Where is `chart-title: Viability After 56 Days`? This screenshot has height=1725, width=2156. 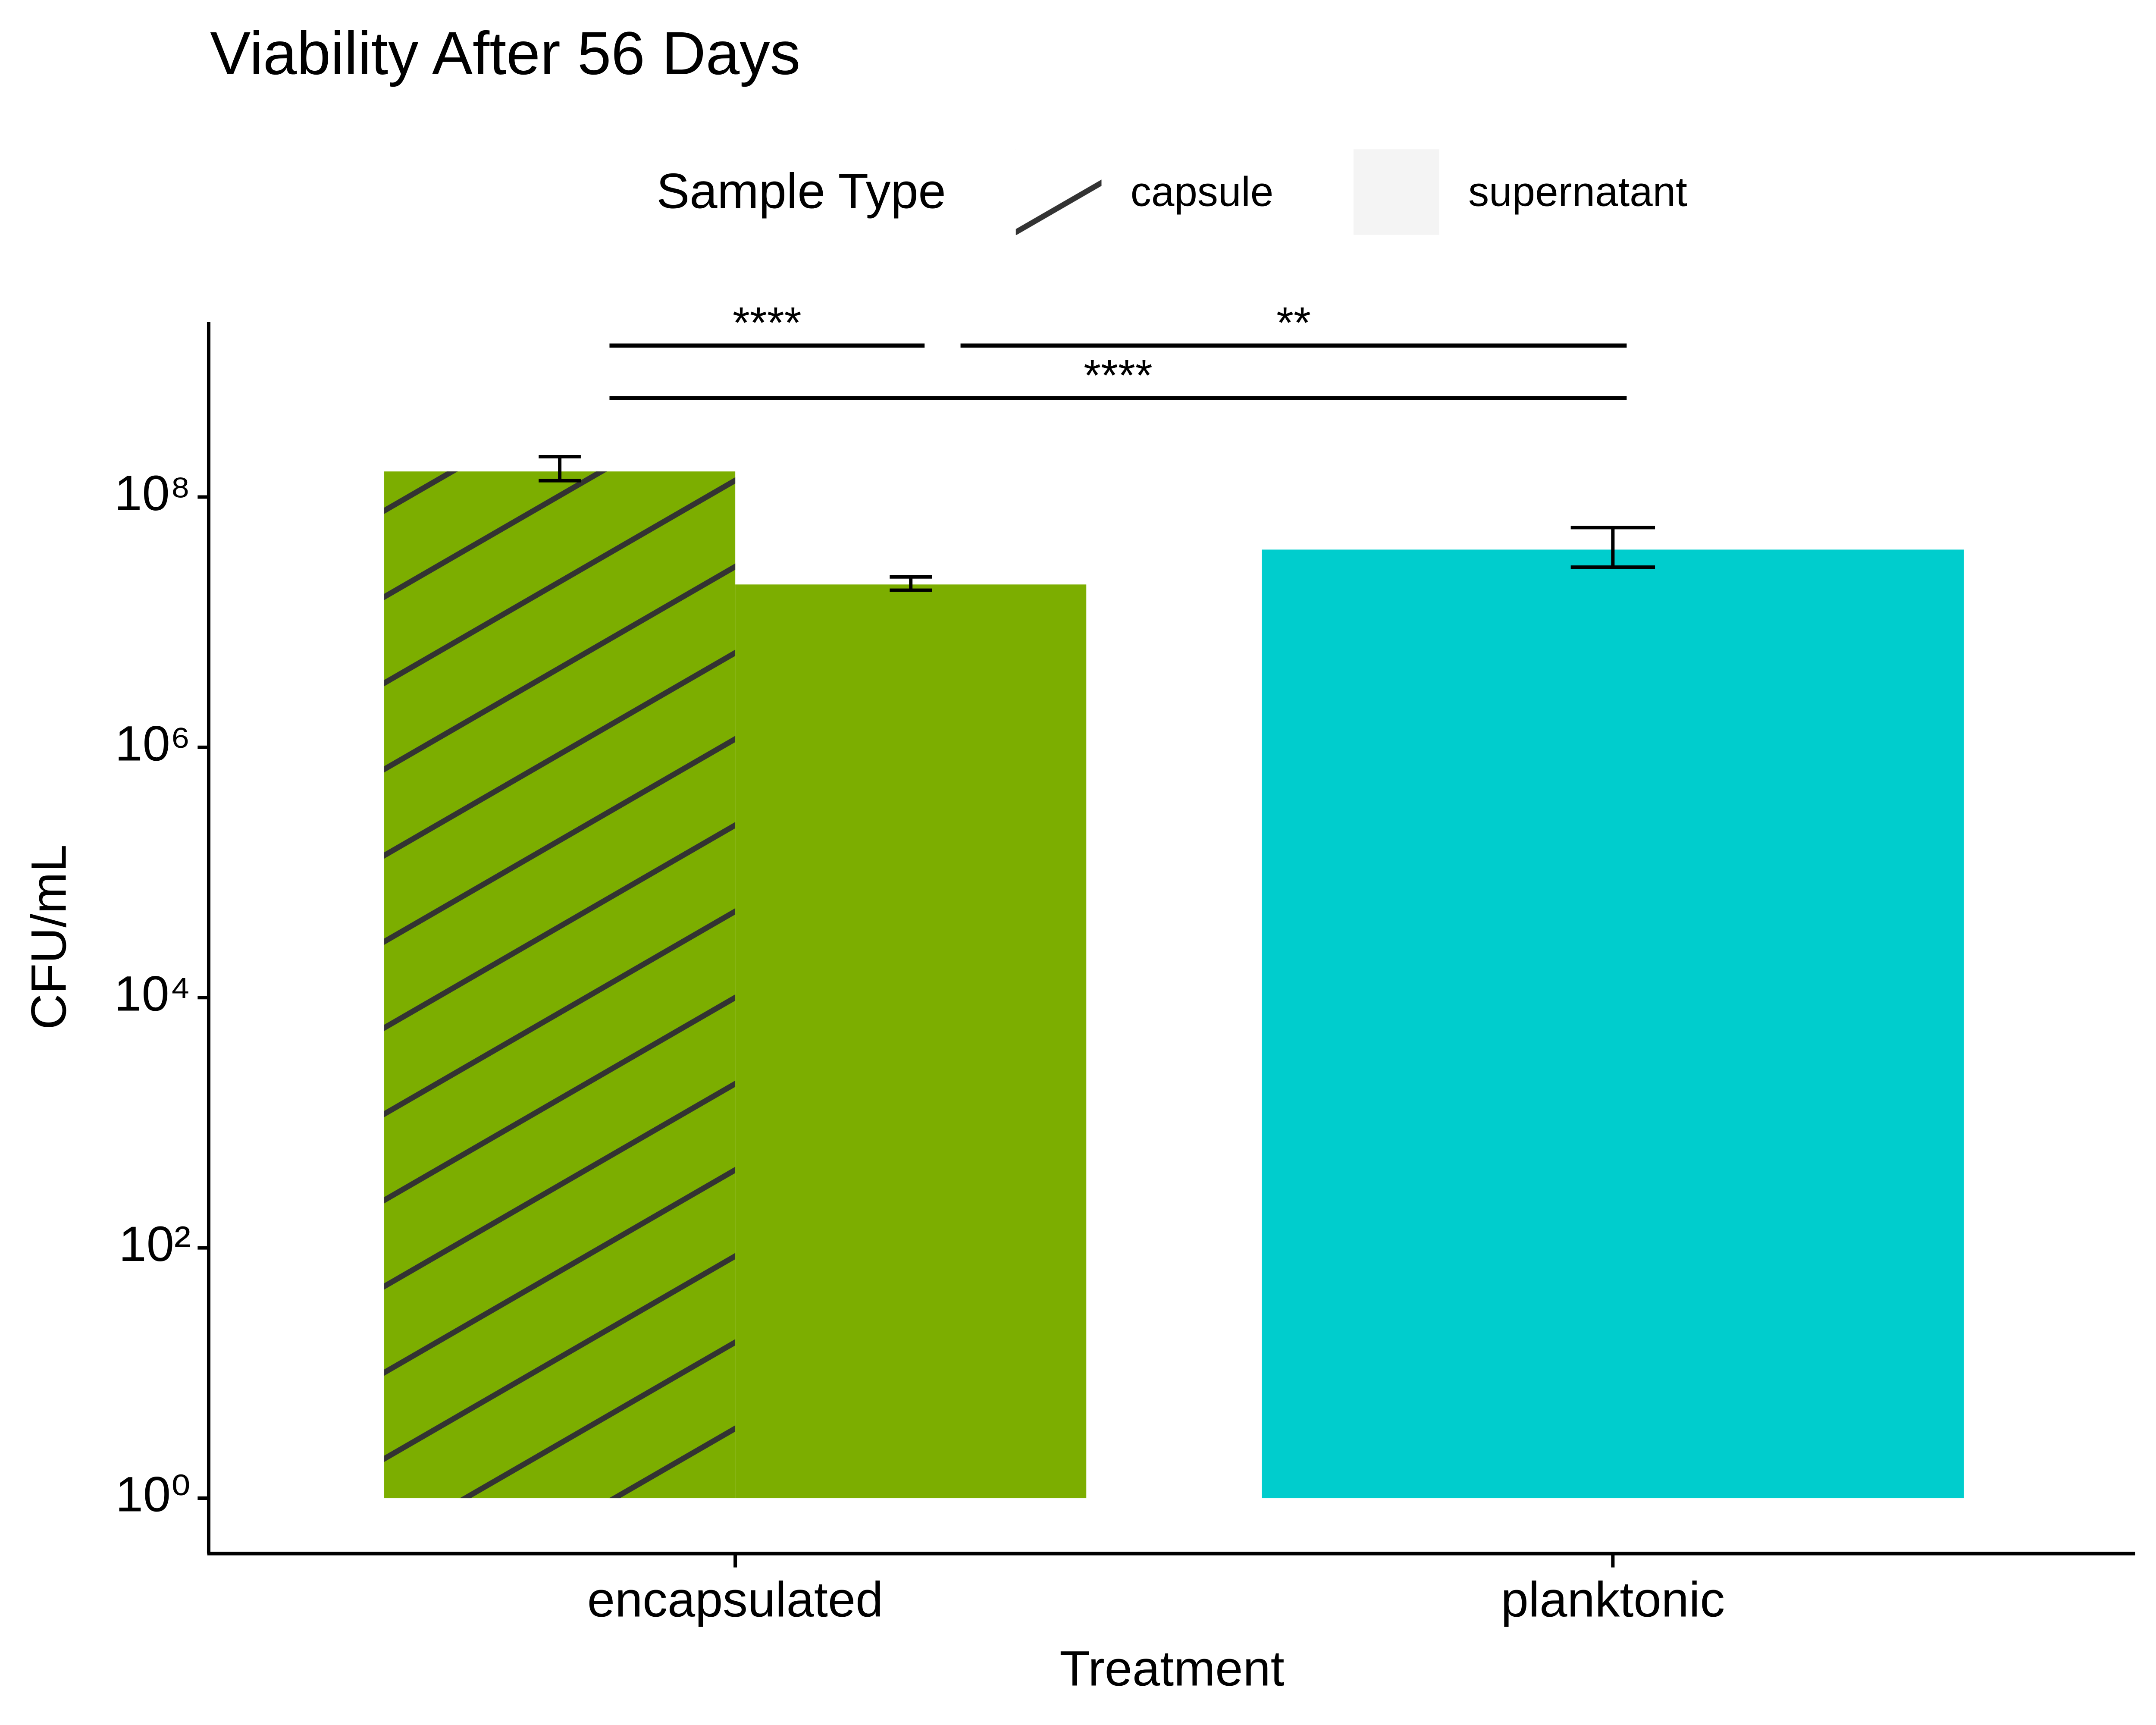 chart-title: Viability After 56 Days is located at coordinates (505, 53).